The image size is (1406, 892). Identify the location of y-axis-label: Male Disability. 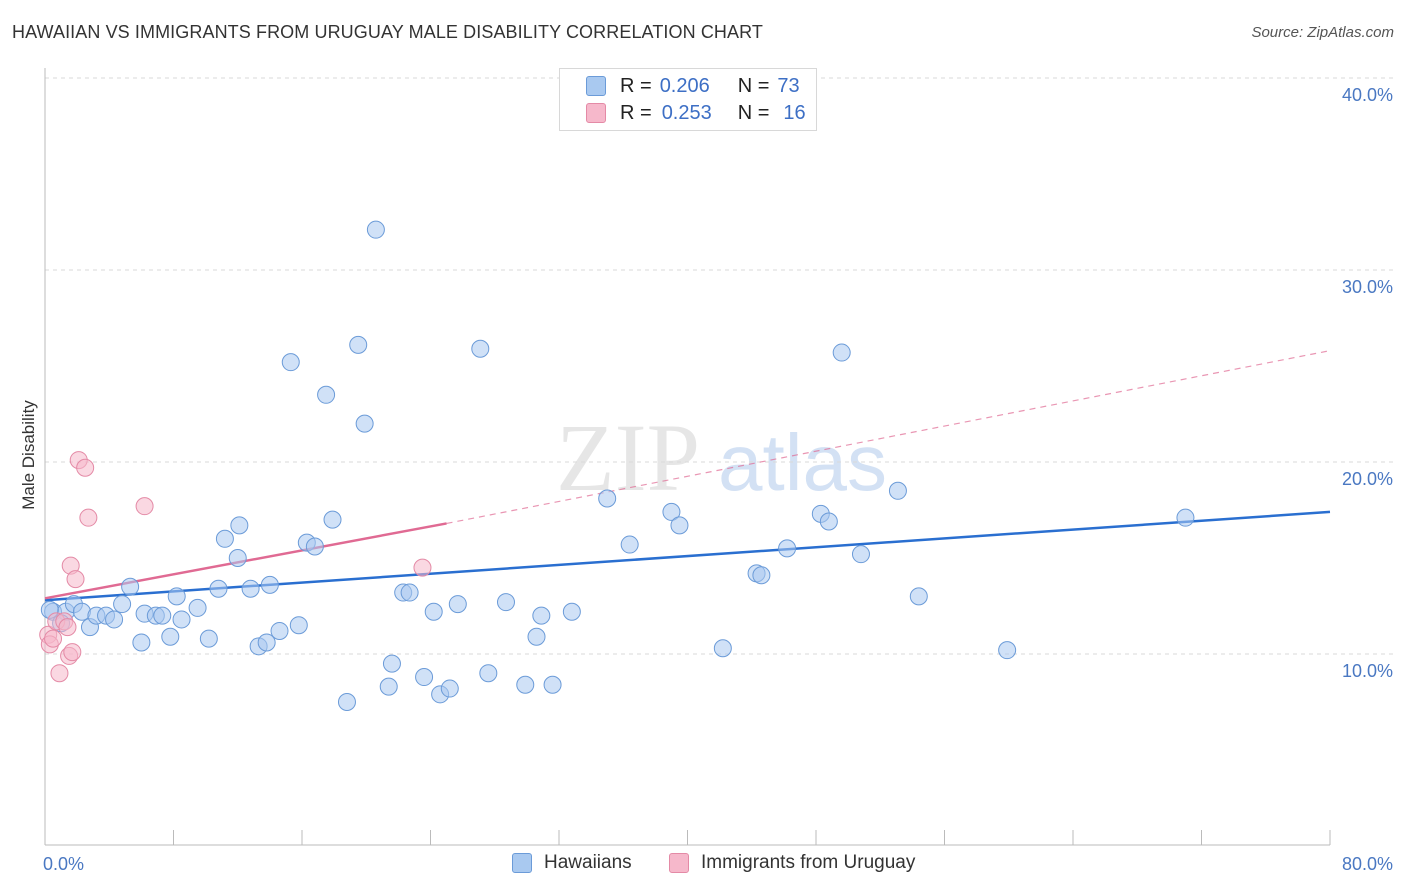
(28, 455).